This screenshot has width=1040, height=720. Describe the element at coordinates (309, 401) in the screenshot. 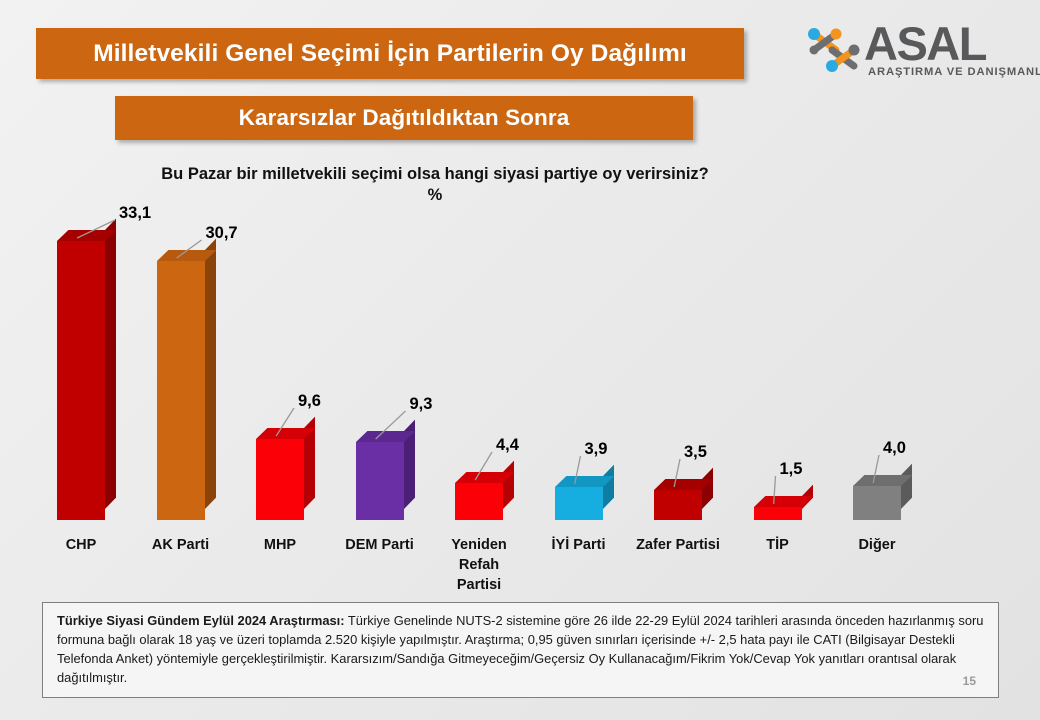

I see `bar-value-label: 9,6` at that location.